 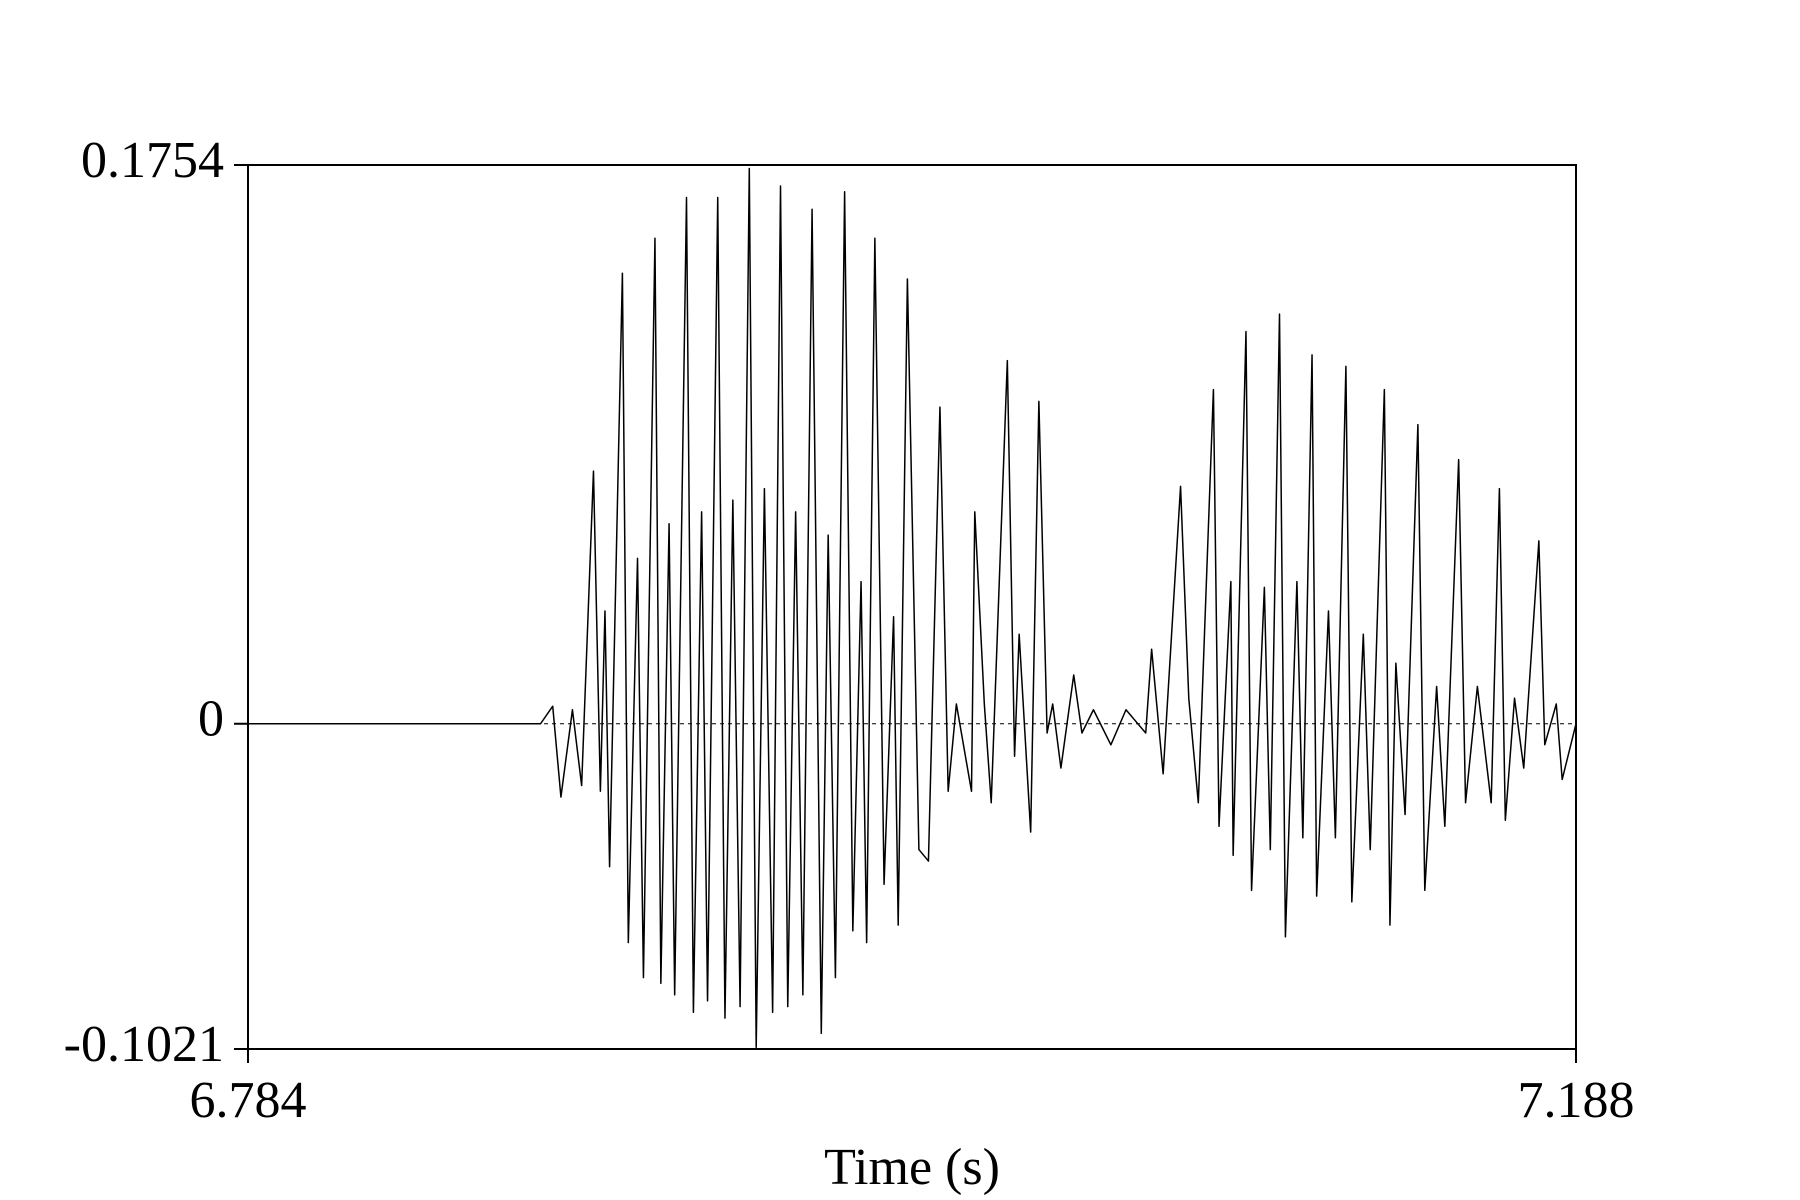 What do you see at coordinates (912, 1167) in the screenshot?
I see `x-axis-label: Time (s)` at bounding box center [912, 1167].